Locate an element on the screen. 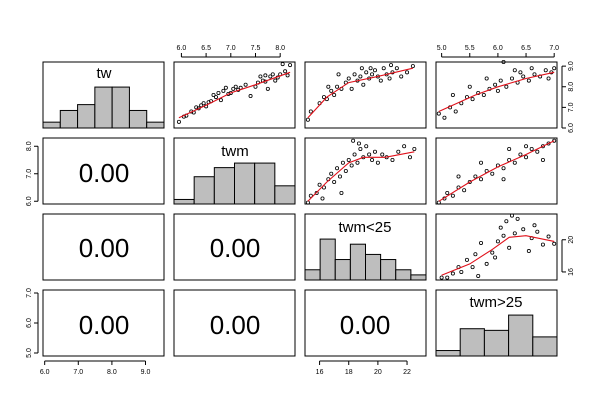 Image resolution: width=599 pixels, height=400 pixels. y-tick-label-2-1: 6.0 is located at coordinates (29, 201).